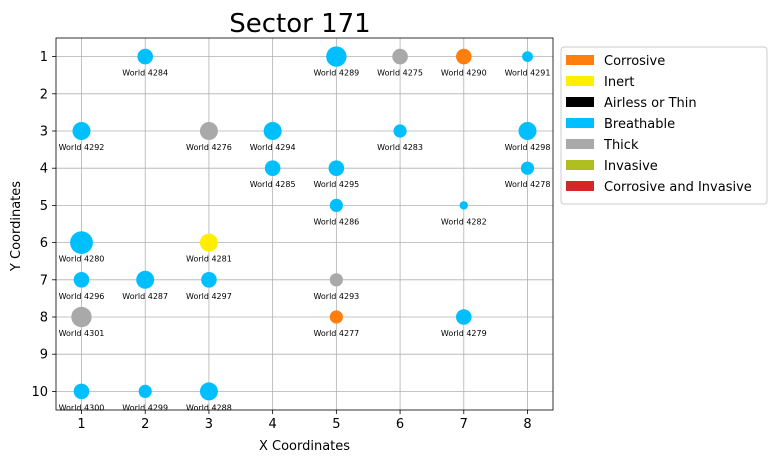 This screenshot has height=463, width=778. What do you see at coordinates (44, 355) in the screenshot?
I see `y-tick-label: 9` at bounding box center [44, 355].